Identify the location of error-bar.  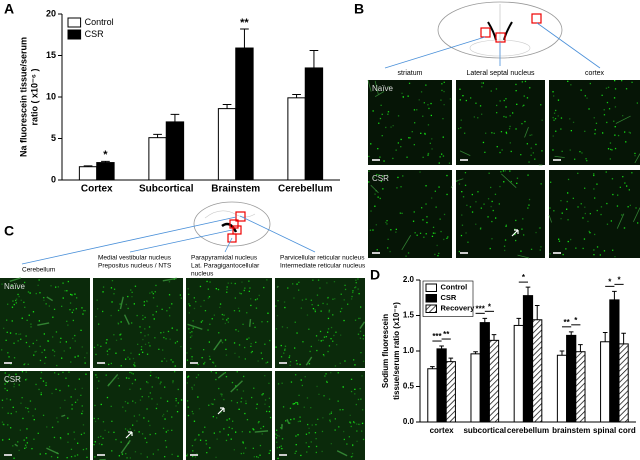
(105, 161).